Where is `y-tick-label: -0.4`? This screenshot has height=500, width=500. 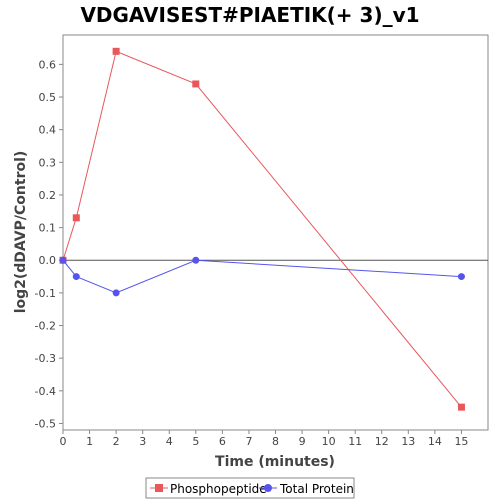 y-tick-label: -0.4 is located at coordinates (45, 391).